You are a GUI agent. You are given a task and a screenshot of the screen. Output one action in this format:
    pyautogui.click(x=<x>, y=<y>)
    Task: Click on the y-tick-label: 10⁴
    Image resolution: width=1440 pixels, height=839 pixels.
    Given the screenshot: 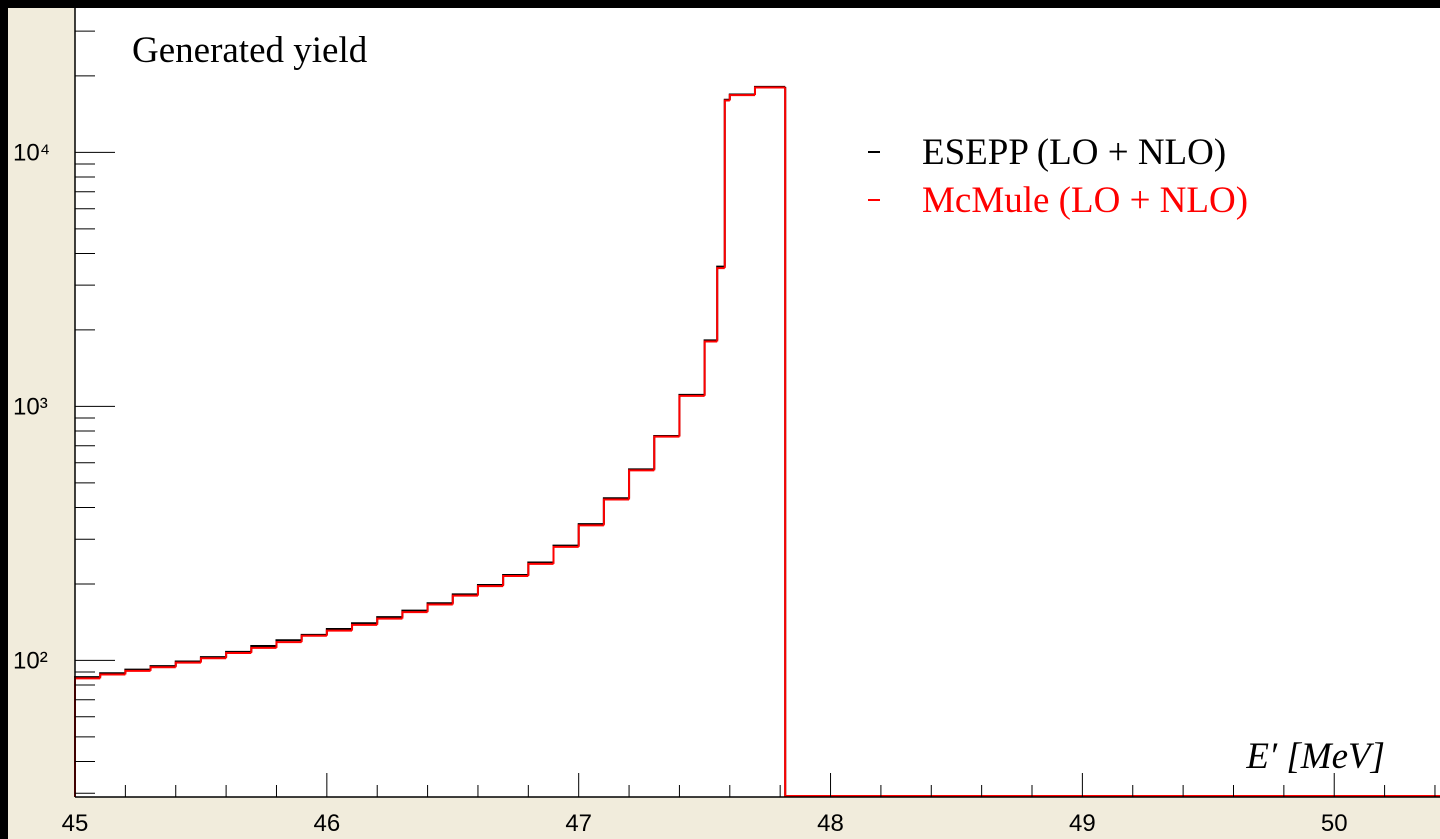 What is the action you would take?
    pyautogui.click(x=31, y=152)
    